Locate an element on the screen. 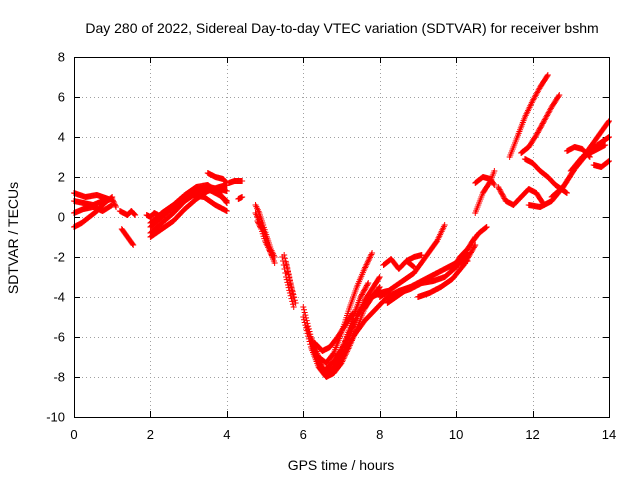  x-tick-label: 6 is located at coordinates (303, 434).